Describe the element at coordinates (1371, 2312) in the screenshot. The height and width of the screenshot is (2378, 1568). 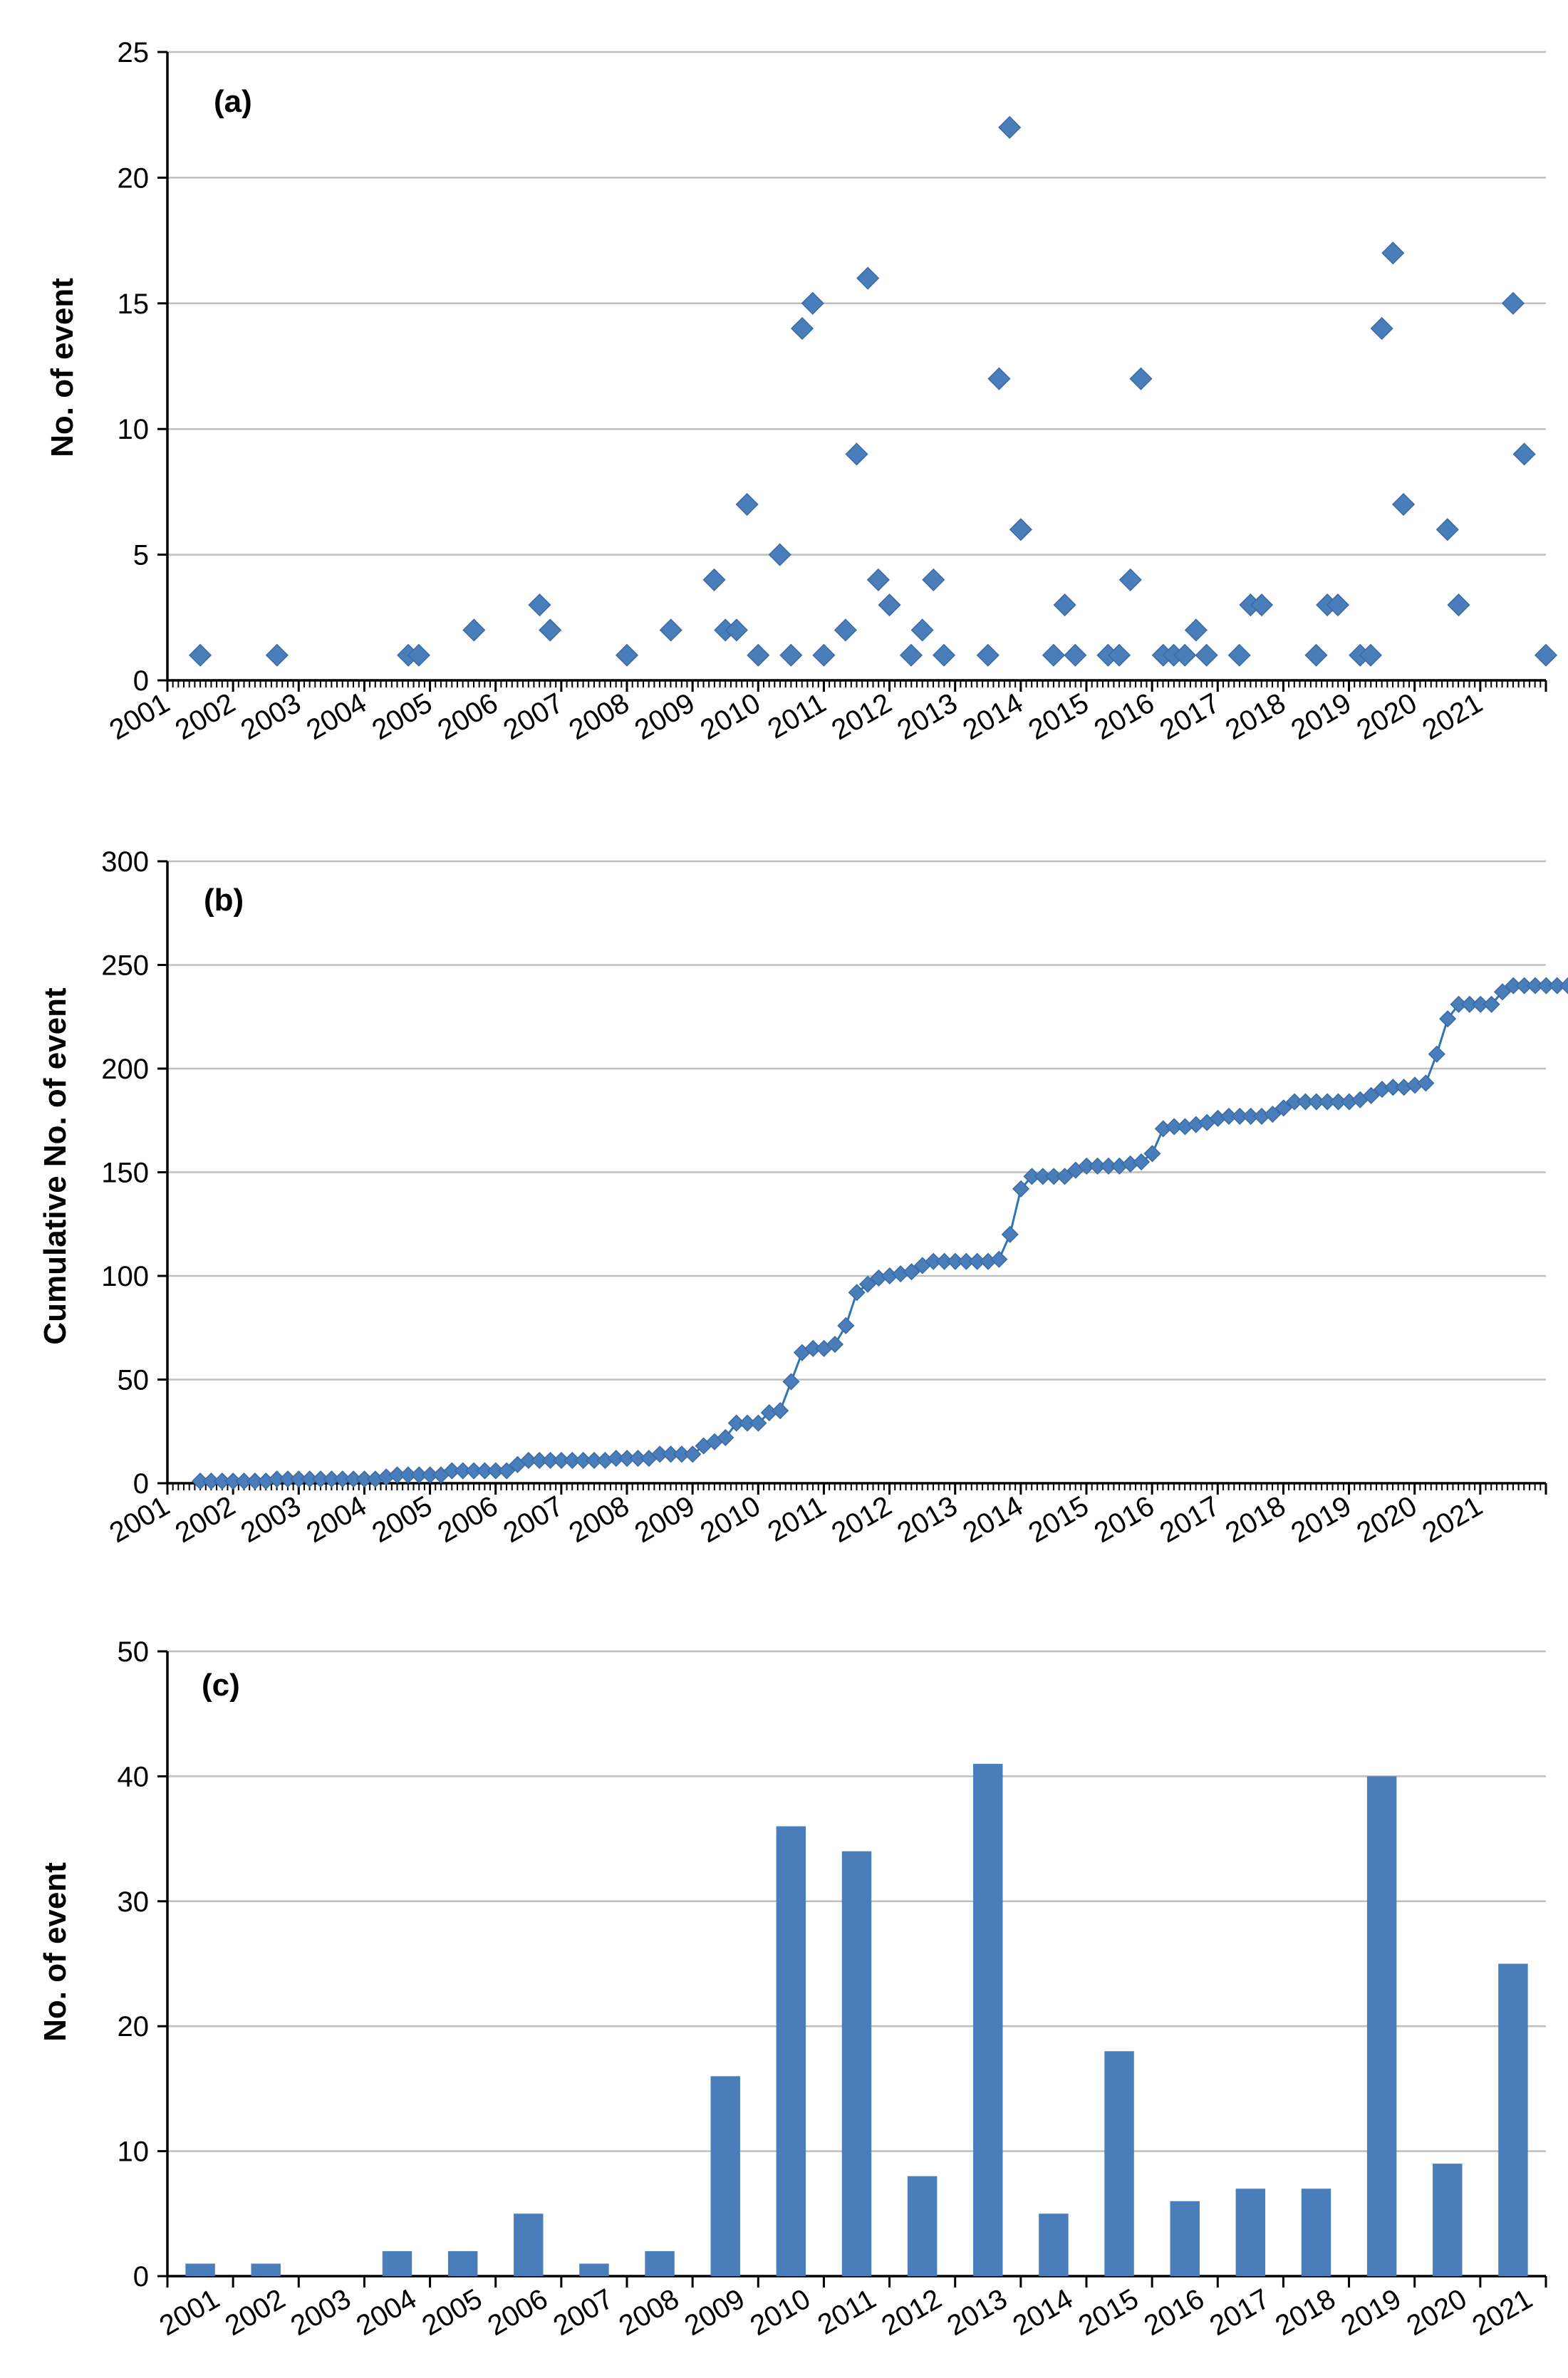
I see `x-tick-label: 2019` at that location.